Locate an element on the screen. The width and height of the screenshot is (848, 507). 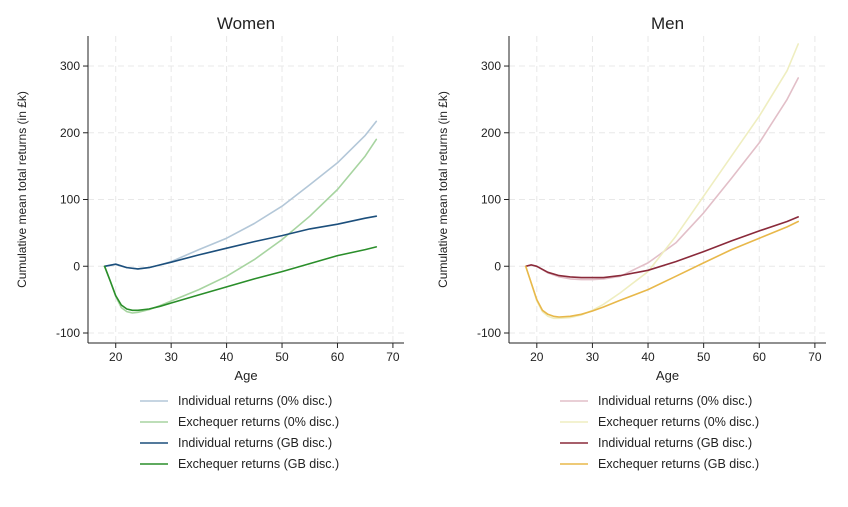
panel-1-x-tick-label: 40 is located at coordinates (227, 357).